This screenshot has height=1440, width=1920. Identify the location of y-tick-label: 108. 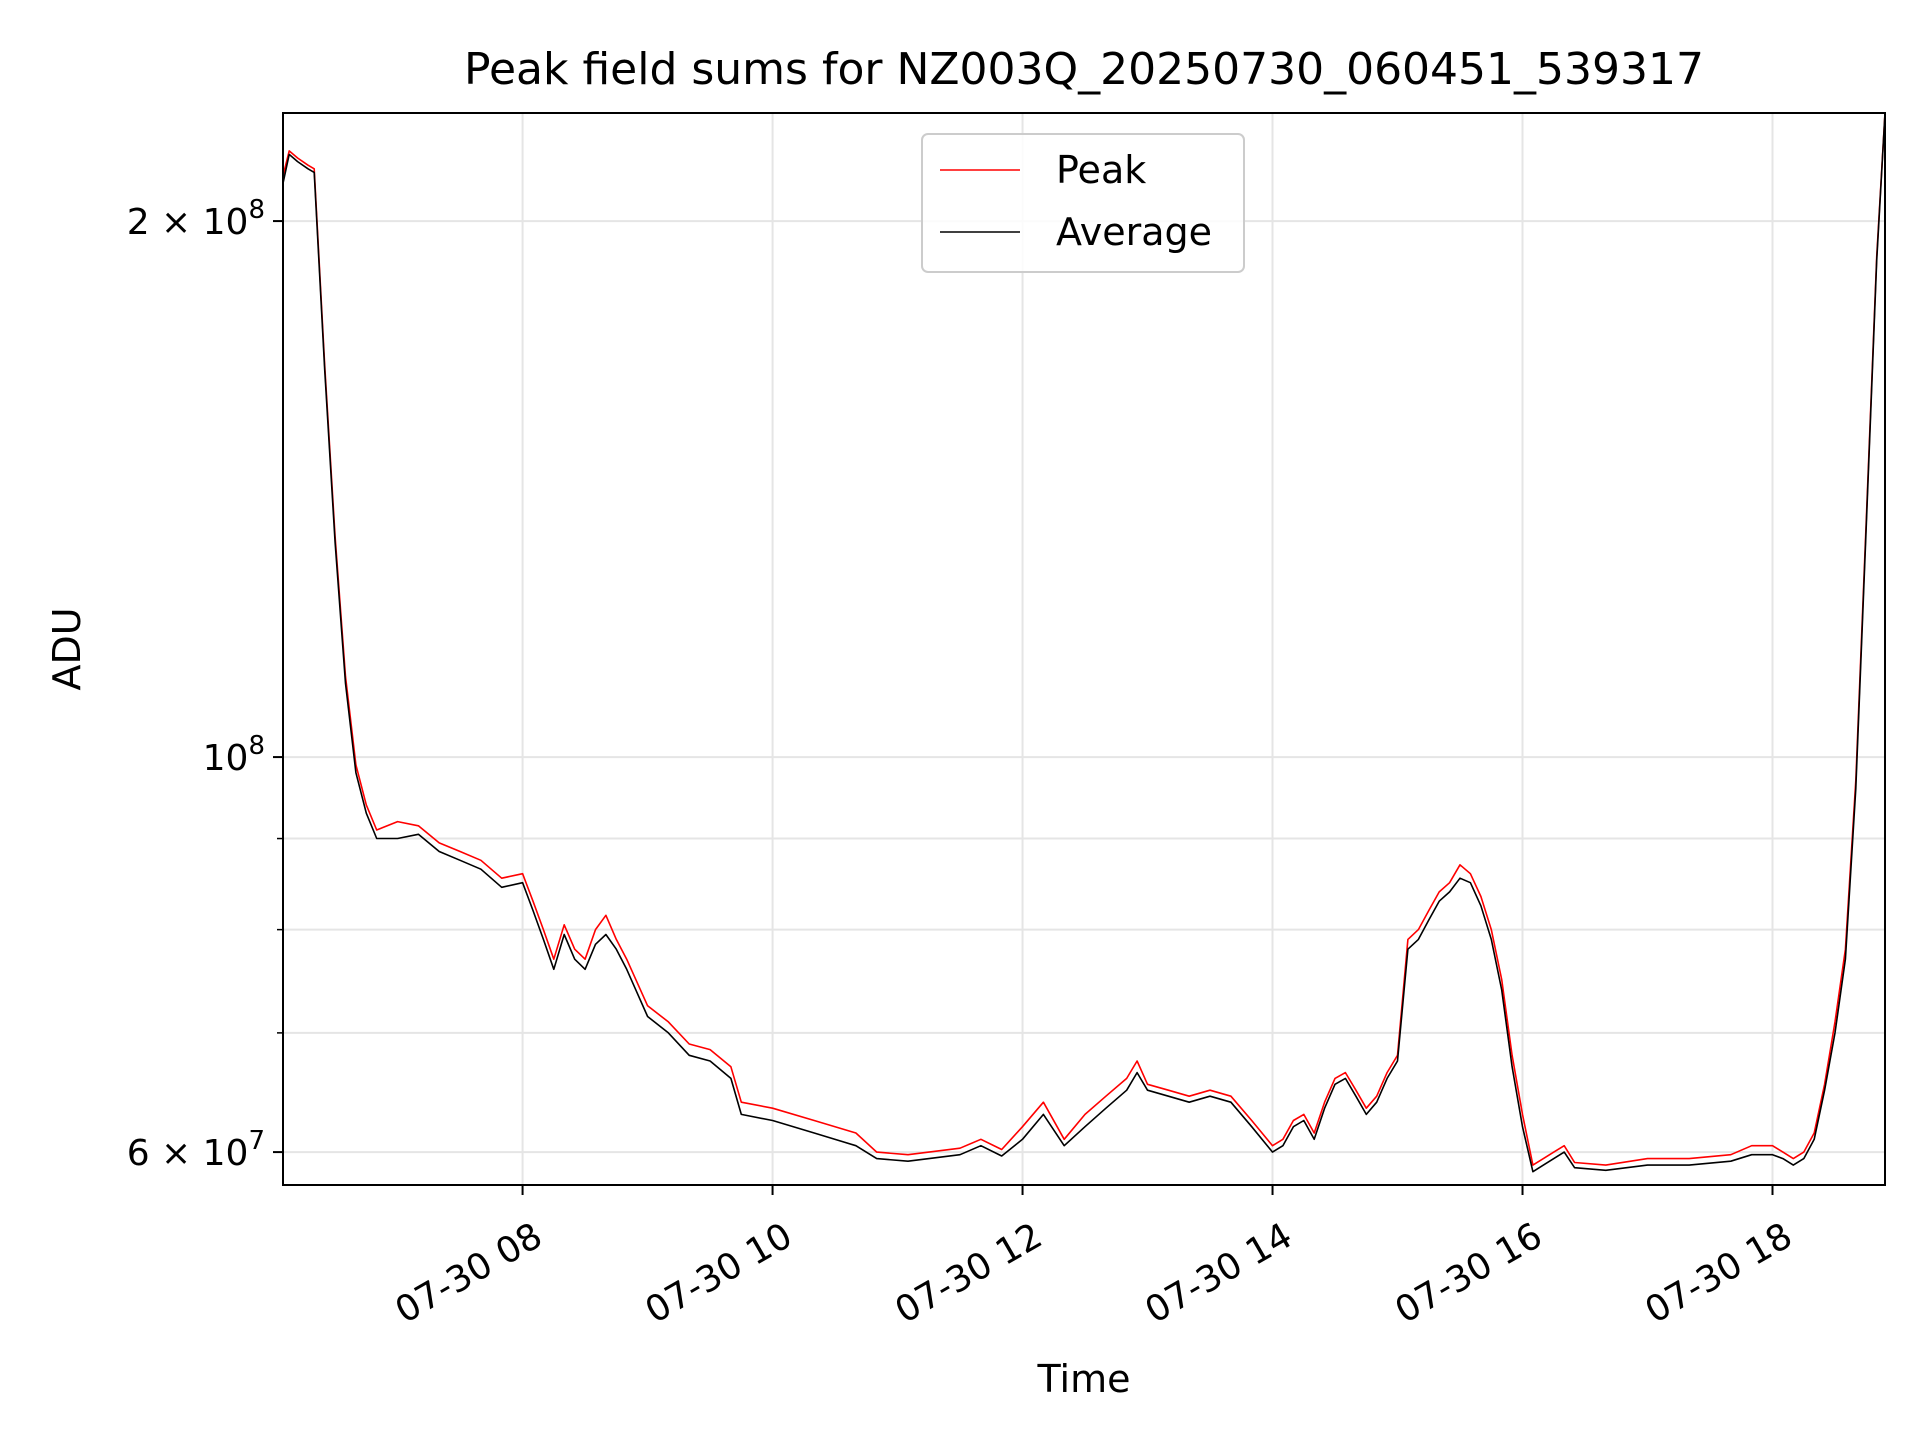
(234, 755).